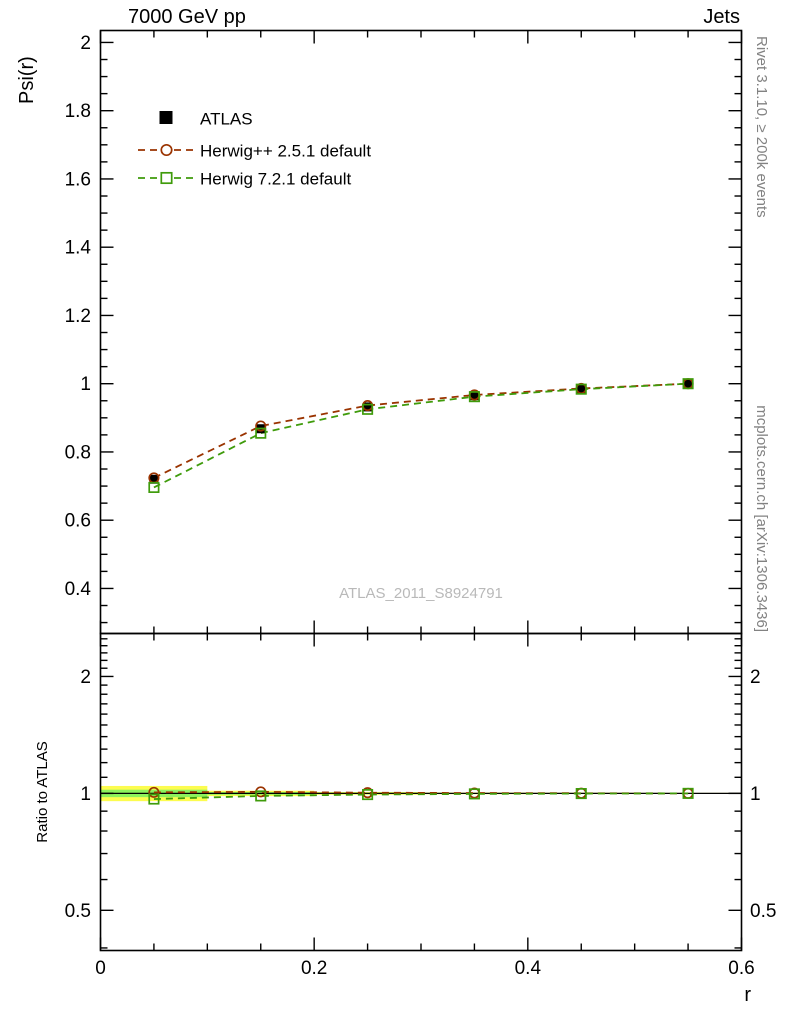  What do you see at coordinates (741, 968) in the screenshot?
I see `x-tick-label: 0.6` at bounding box center [741, 968].